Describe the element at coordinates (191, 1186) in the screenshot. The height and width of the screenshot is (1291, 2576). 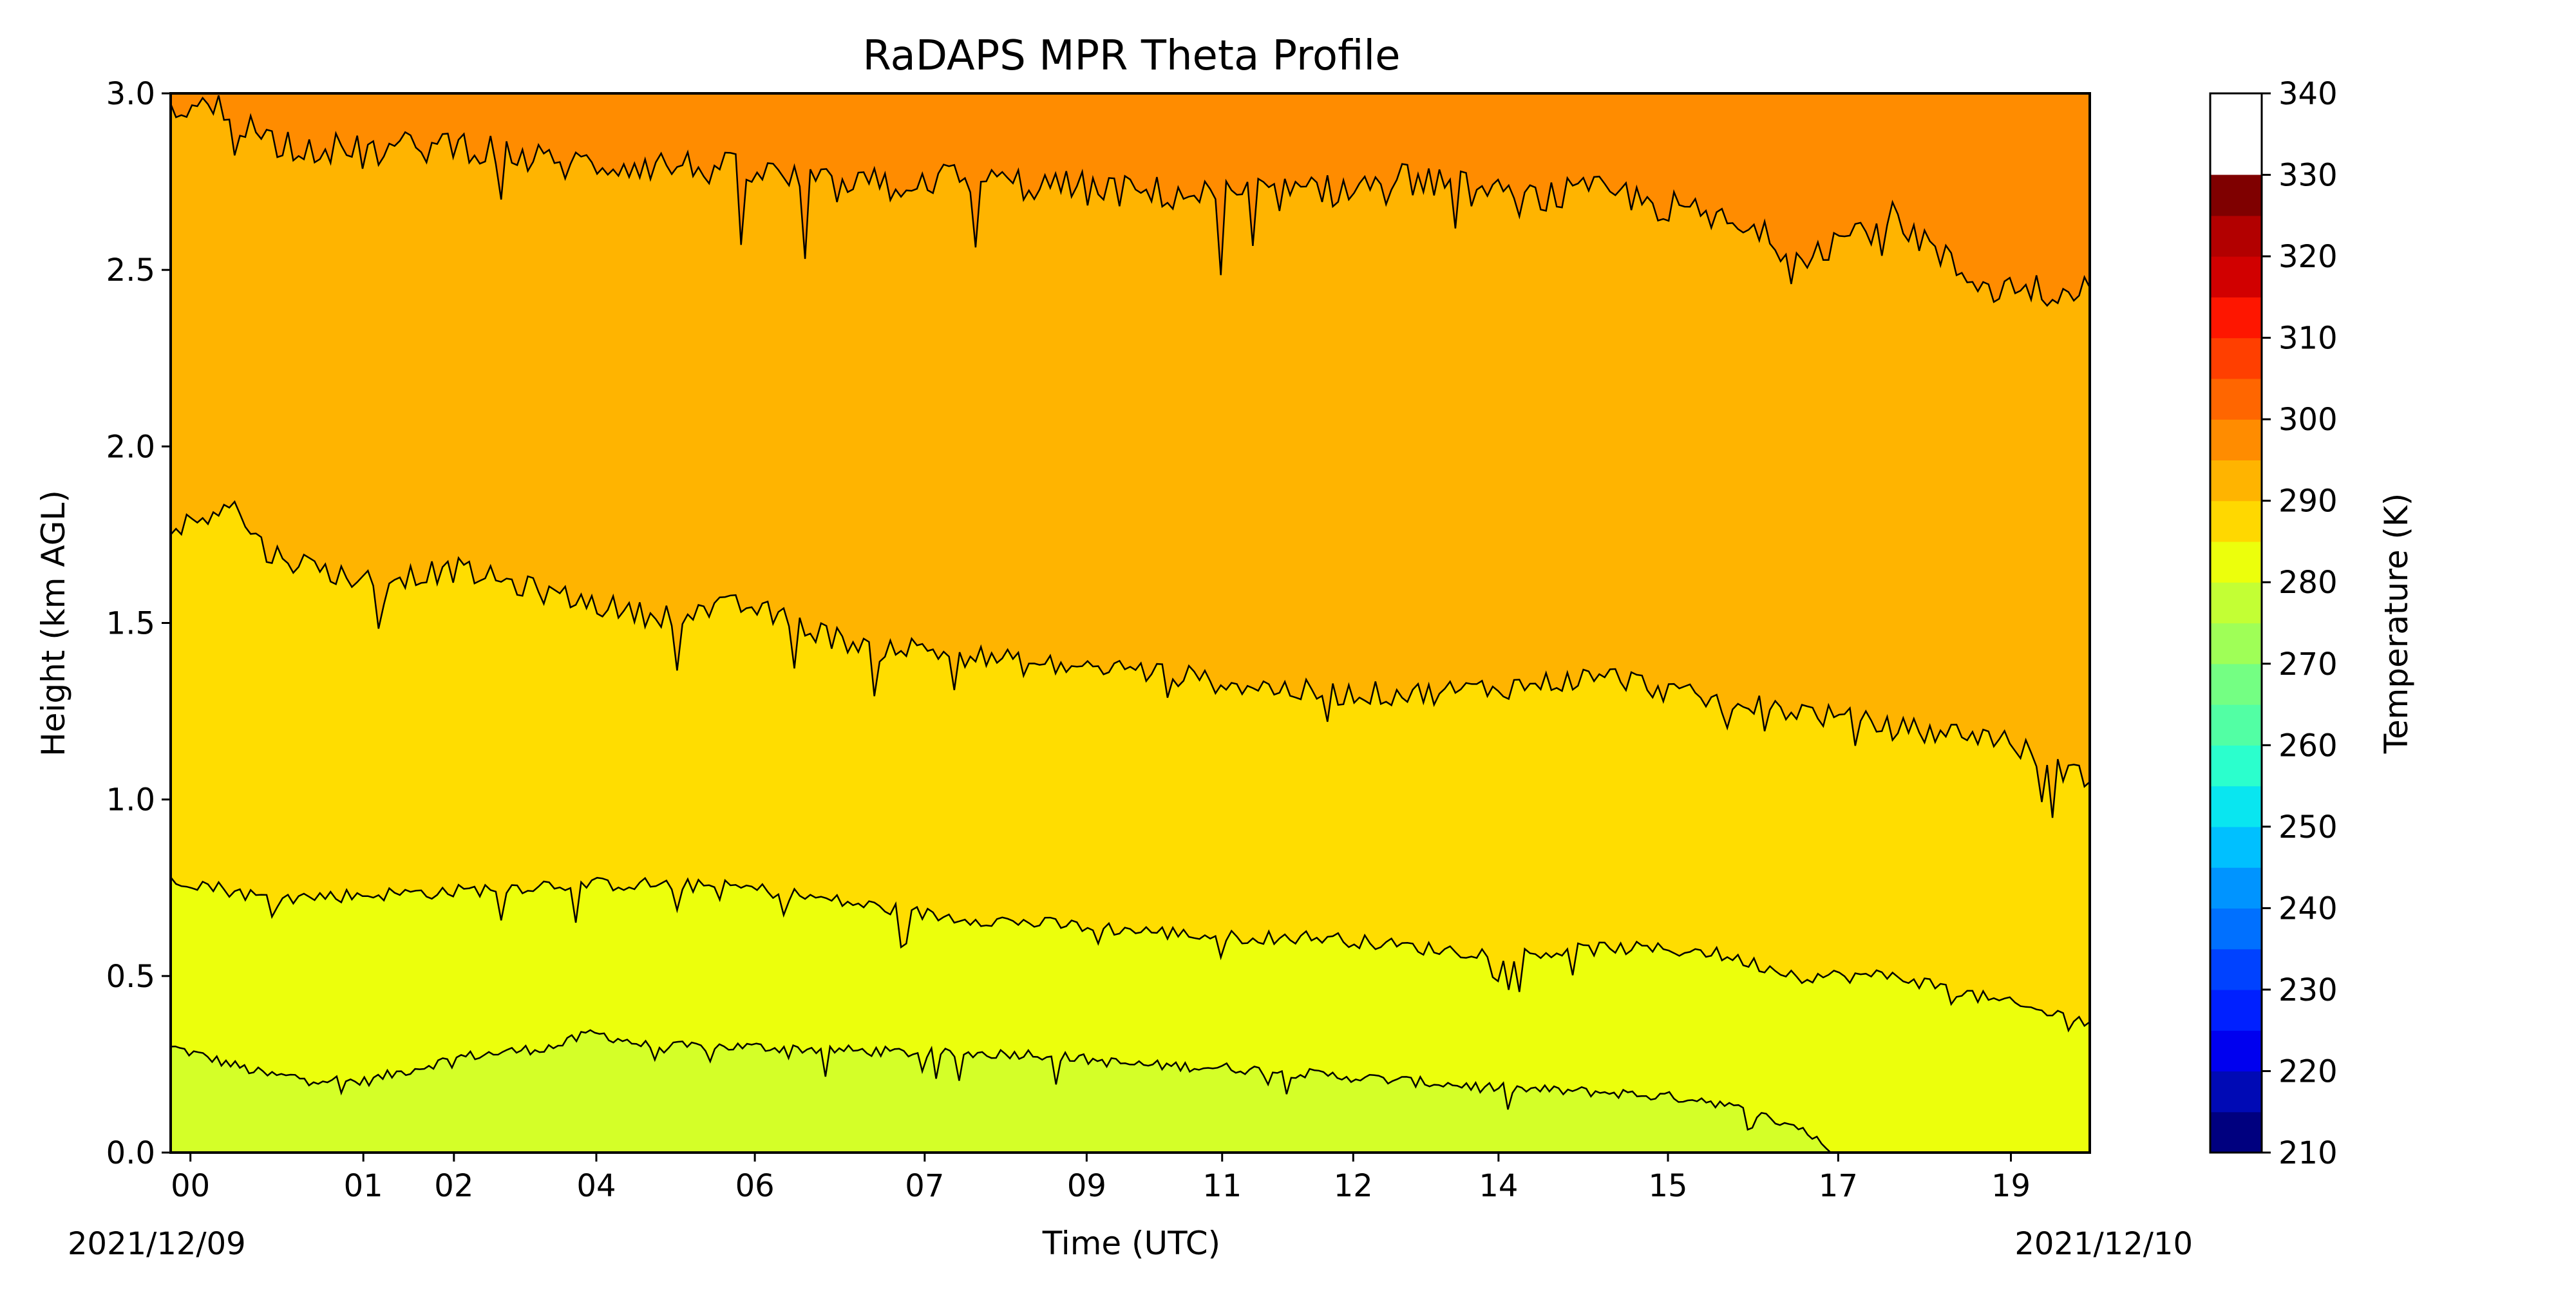
I see `x-tick-label: 00` at that location.